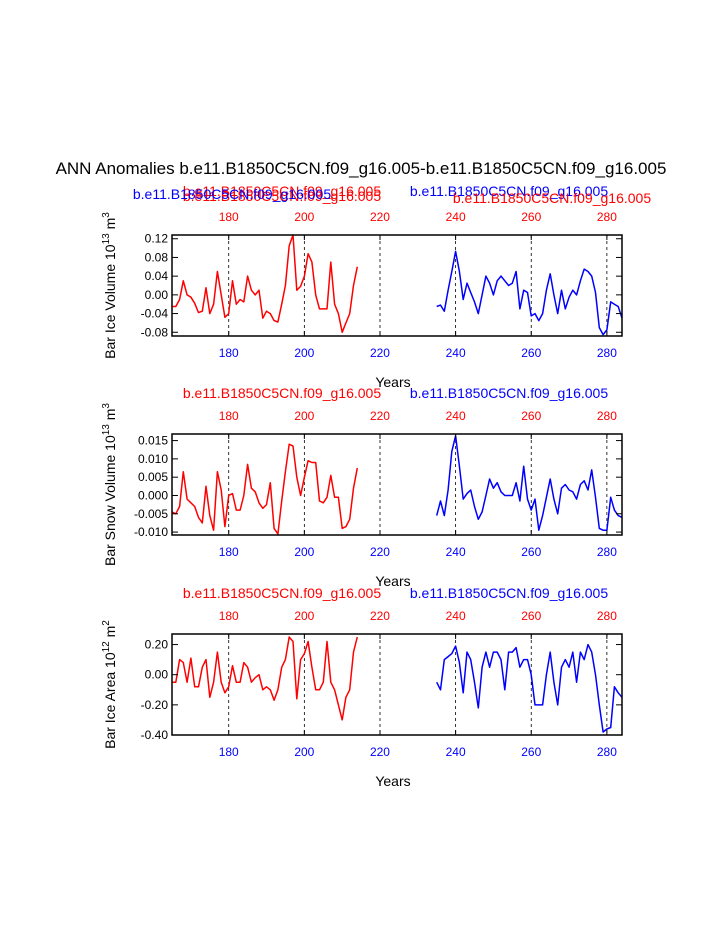  I want to click on y-axis-title-part-2-3: 2, so click(106, 623).